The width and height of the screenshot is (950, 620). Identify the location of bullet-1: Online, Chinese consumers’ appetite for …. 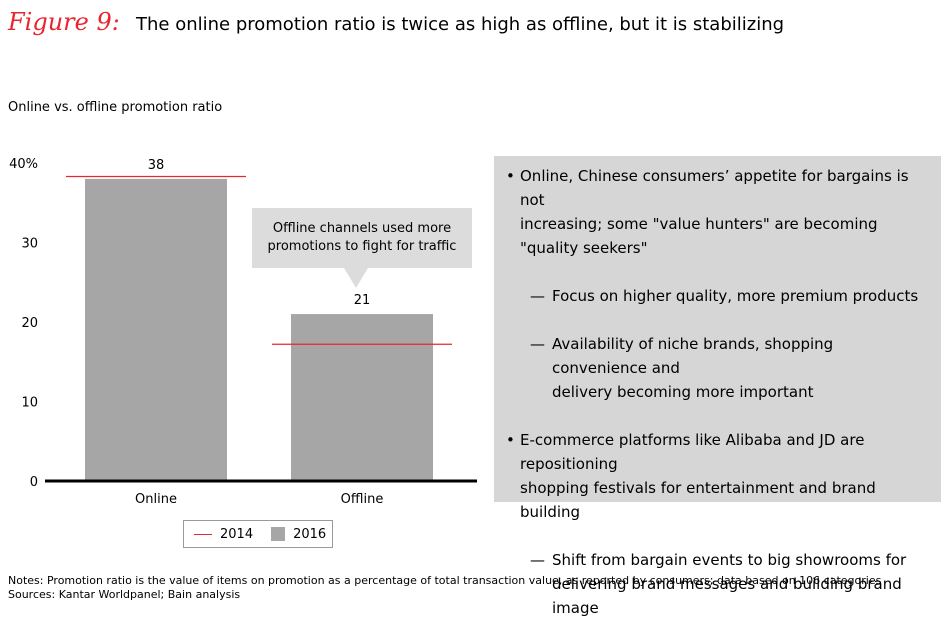
(718, 212).